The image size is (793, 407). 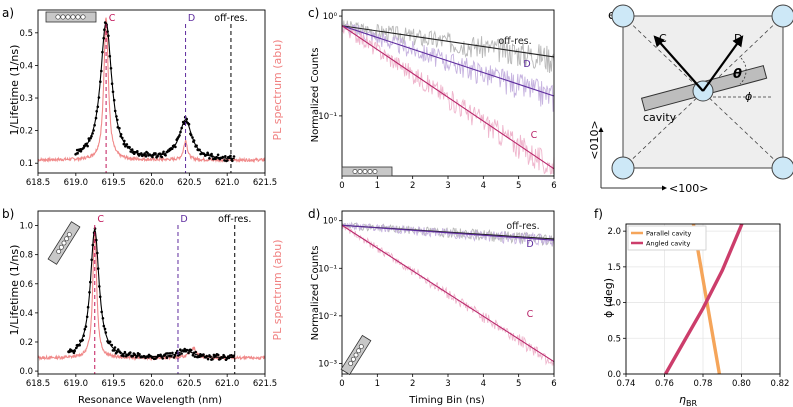 What do you see at coordinates (26, 372) in the screenshot?
I see `y-tick-label: 0.0` at bounding box center [26, 372].